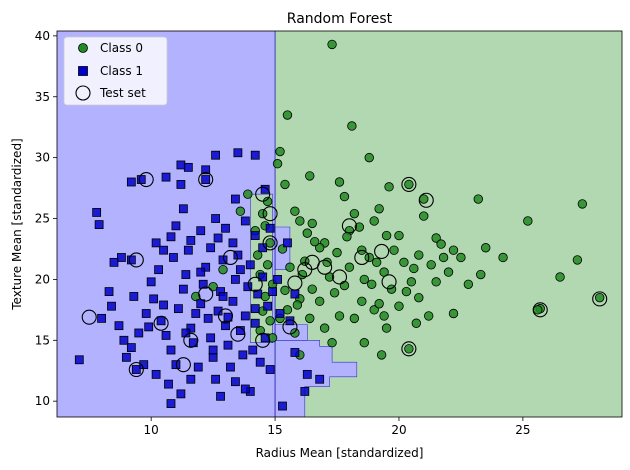 The height and width of the screenshot is (470, 630). I want to click on legend-box, so click(115, 71).